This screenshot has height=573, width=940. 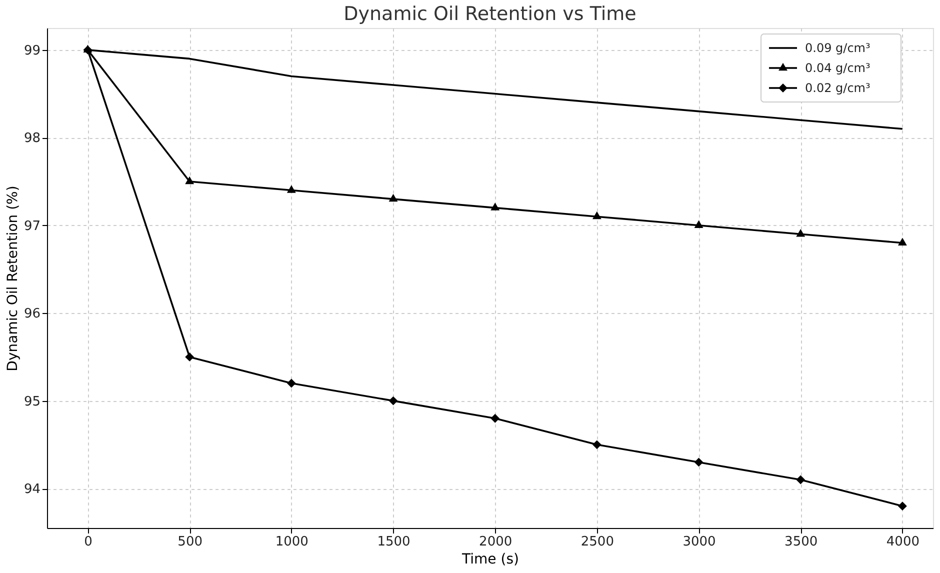 What do you see at coordinates (88, 542) in the screenshot?
I see `x-tick-label: 0` at bounding box center [88, 542].